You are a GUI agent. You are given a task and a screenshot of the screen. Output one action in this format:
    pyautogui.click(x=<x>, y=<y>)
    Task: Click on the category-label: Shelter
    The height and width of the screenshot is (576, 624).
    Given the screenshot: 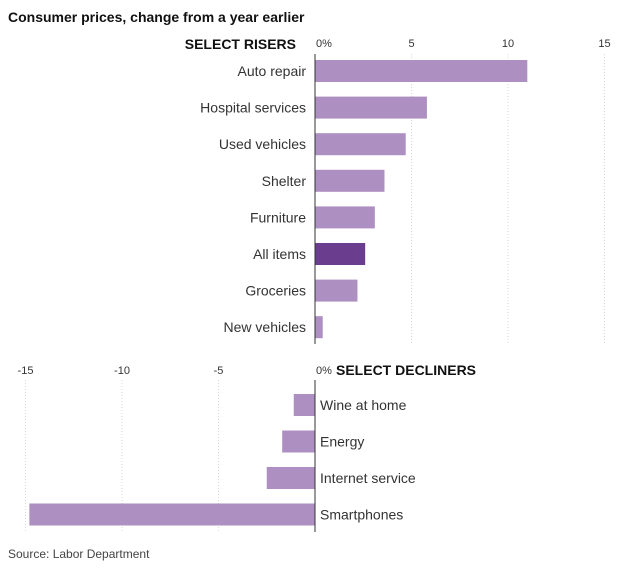 What is the action you would take?
    pyautogui.click(x=284, y=181)
    